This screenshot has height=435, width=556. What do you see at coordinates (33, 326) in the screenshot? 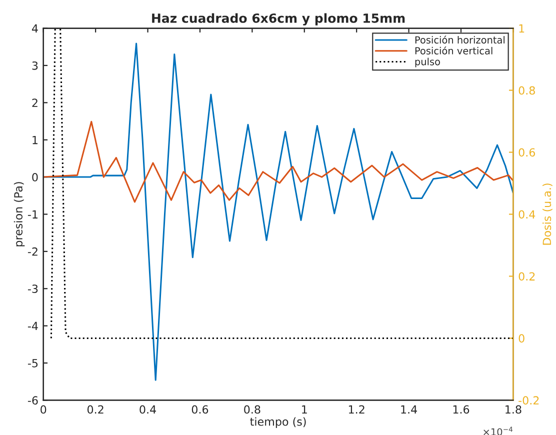
I see `y-tick-label: -4` at bounding box center [33, 326].